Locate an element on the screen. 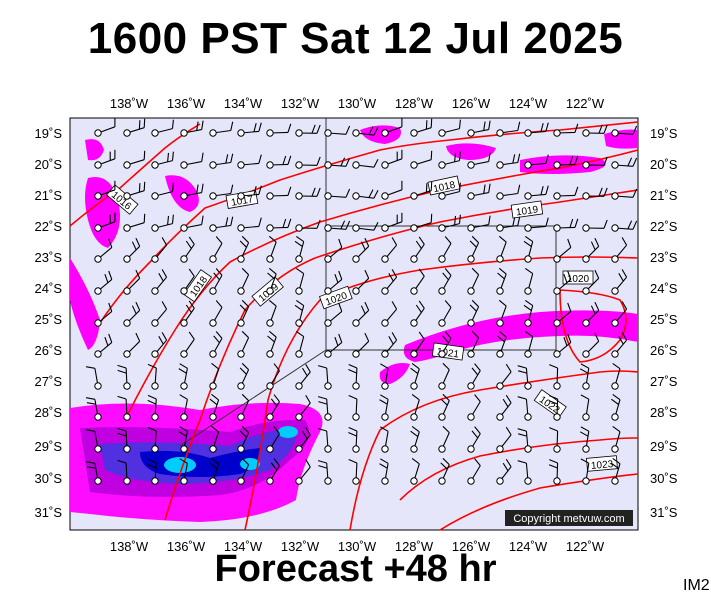 This screenshot has height=600, width=711. longitude-label: 126˚W is located at coordinates (471, 103).